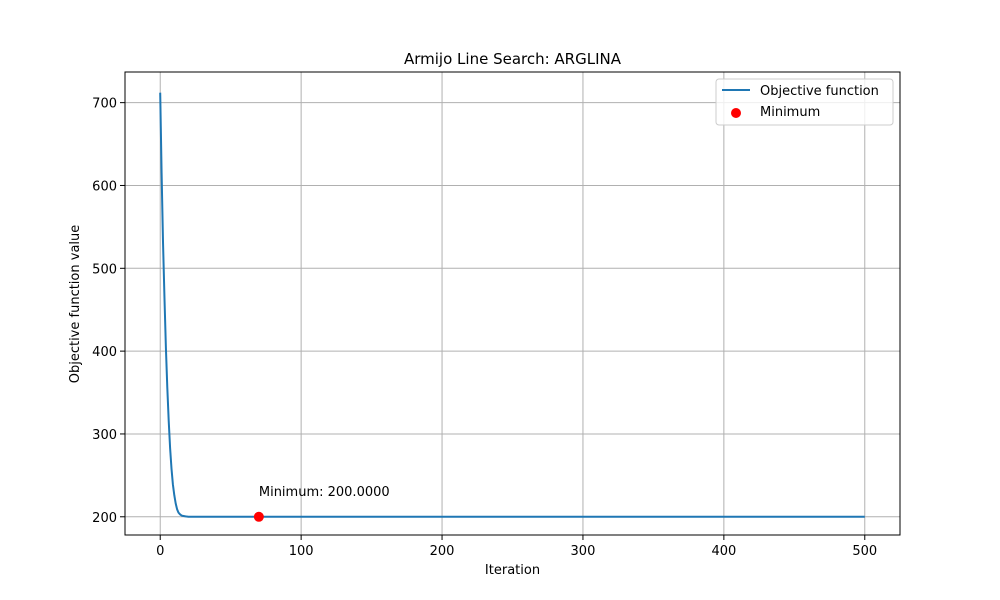 The height and width of the screenshot is (600, 1000). What do you see at coordinates (258, 516) in the screenshot?
I see `minimum-point` at bounding box center [258, 516].